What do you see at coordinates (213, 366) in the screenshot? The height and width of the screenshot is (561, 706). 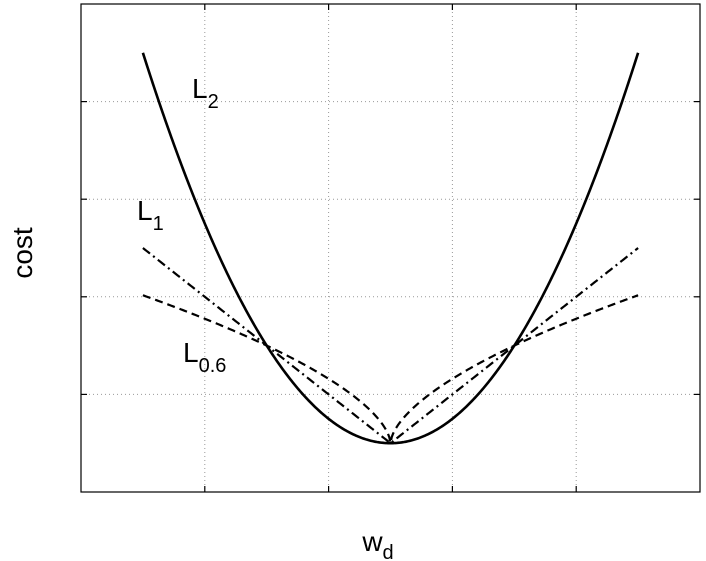 I see `series-label-0-6-subscript: 0.6` at bounding box center [213, 366].